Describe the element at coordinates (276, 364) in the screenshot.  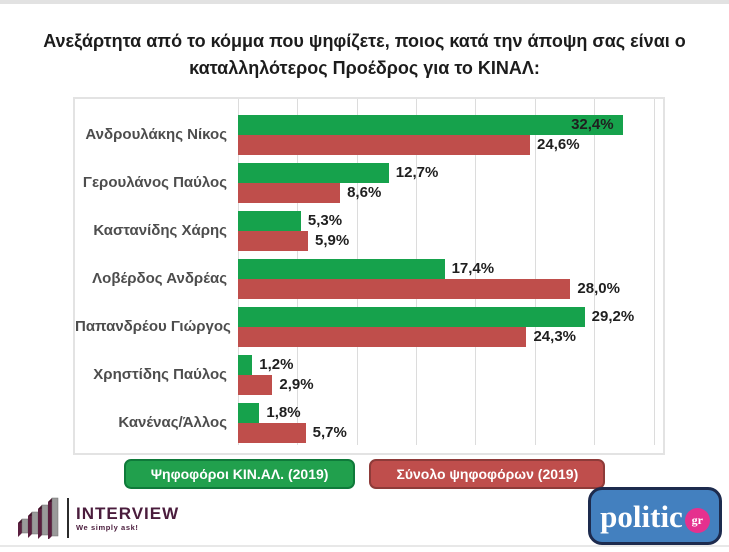
I see `bar-value-label: 1,2%` at that location.